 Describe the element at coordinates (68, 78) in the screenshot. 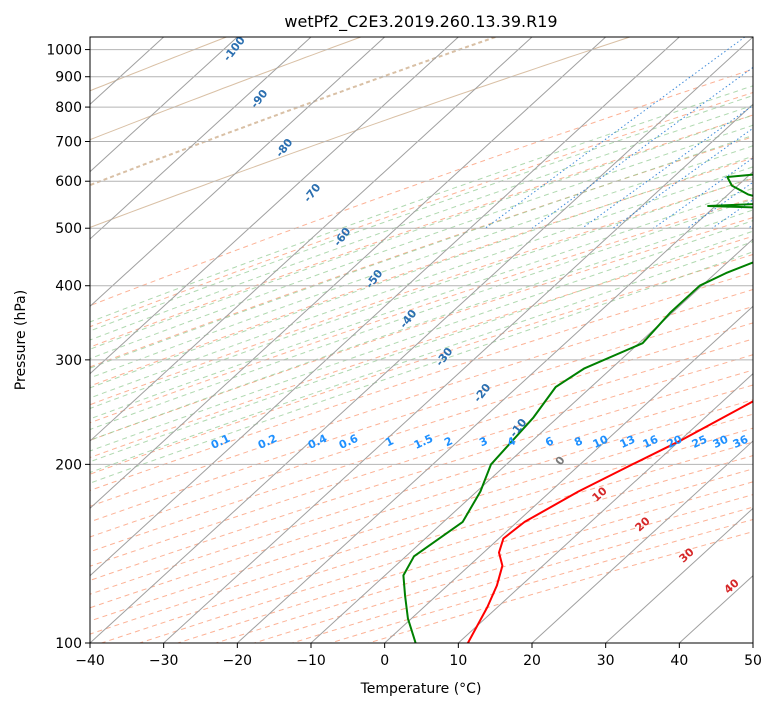

I see `y-tick-label: 900` at that location.